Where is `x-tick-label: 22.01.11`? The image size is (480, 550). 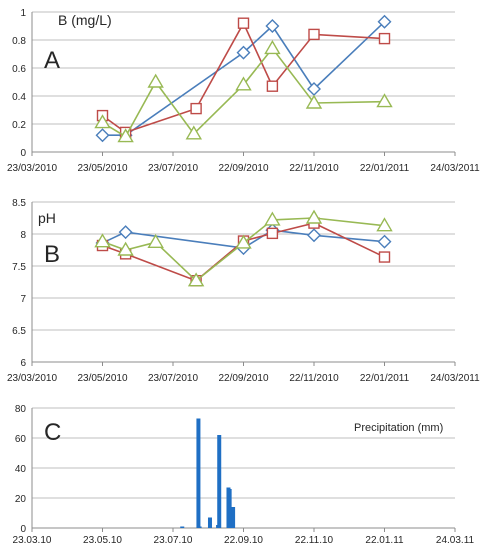 x-tick-label: 22.01.11 is located at coordinates (384, 540).